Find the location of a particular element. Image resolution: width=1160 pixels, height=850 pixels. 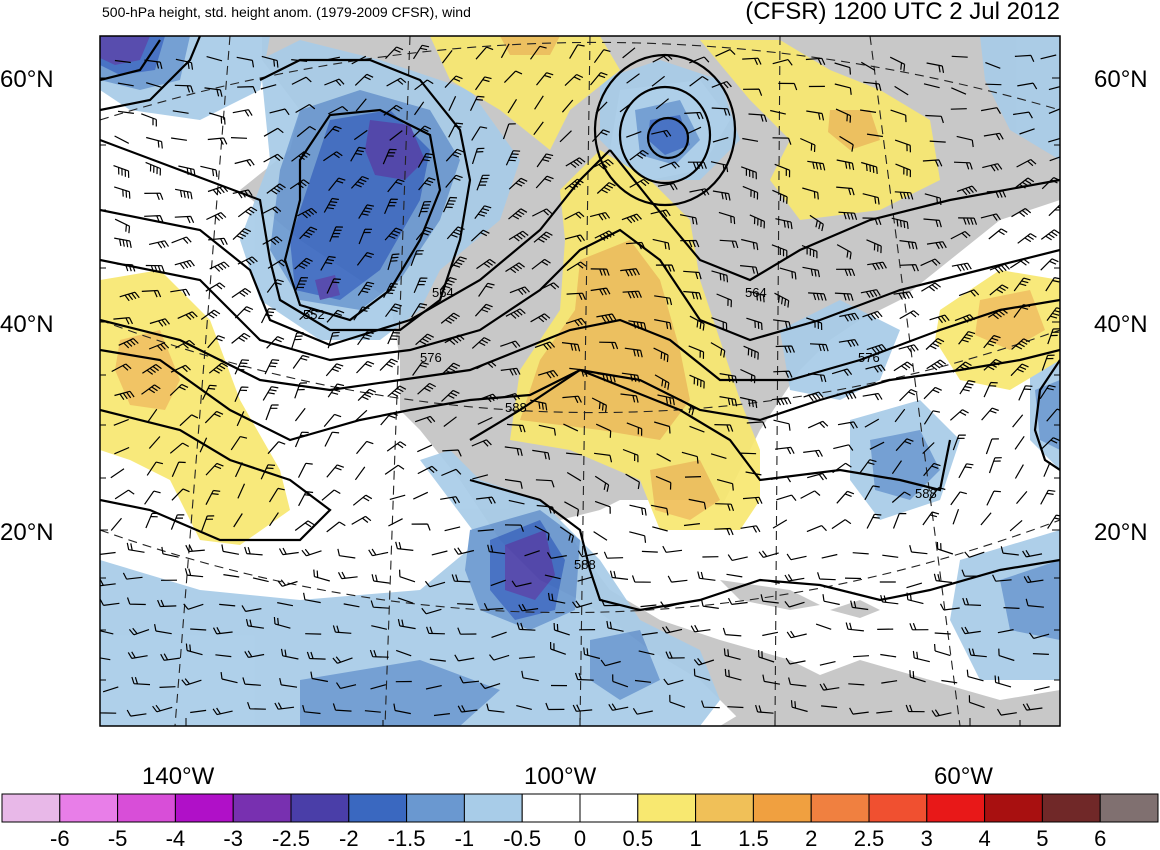

anomaly-neg-2-nw-corner is located at coordinates (125, 50).